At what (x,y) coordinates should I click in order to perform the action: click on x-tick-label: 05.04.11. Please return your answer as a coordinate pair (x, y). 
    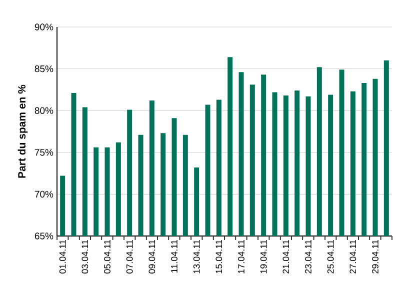
    Looking at the image, I should click on (107, 257).